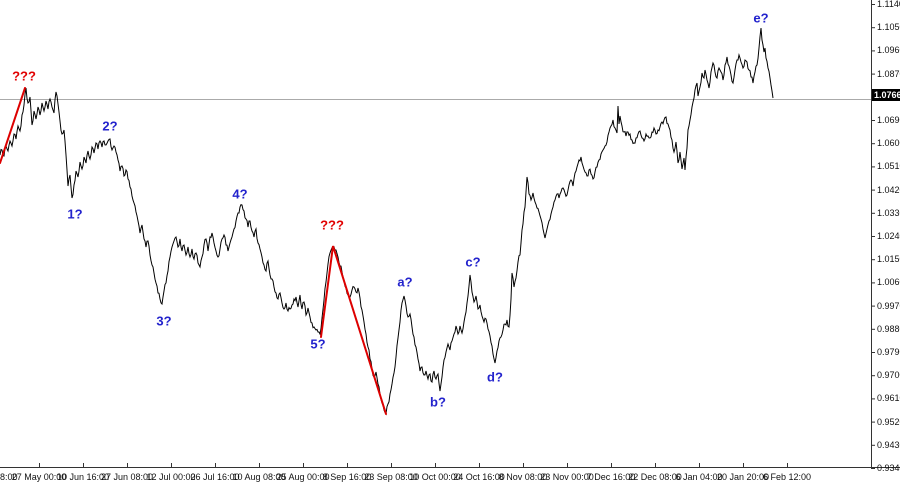 The height and width of the screenshot is (485, 900). What do you see at coordinates (479, 477) in the screenshot?
I see `time-axis-label: 24 Oct 16:00` at bounding box center [479, 477].